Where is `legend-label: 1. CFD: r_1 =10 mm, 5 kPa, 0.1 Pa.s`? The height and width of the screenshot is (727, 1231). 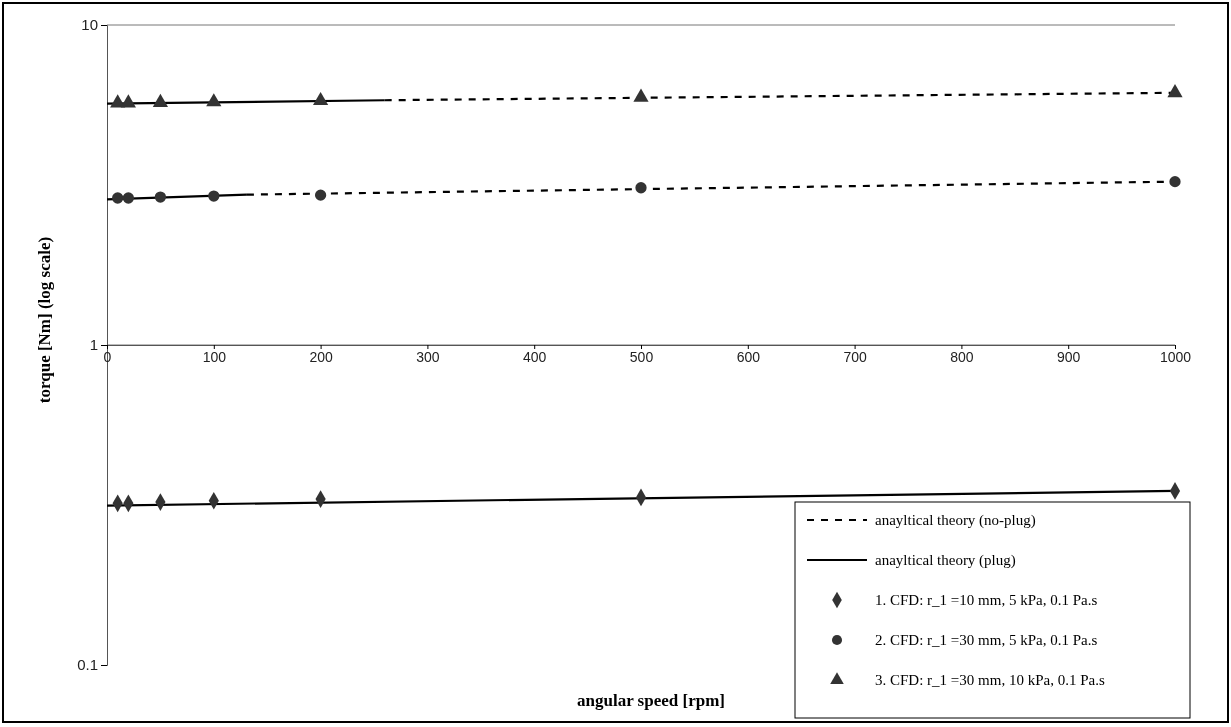 legend-label: 1. CFD: r_1 =10 mm, 5 kPa, 0.1 Pa.s is located at coordinates (986, 600).